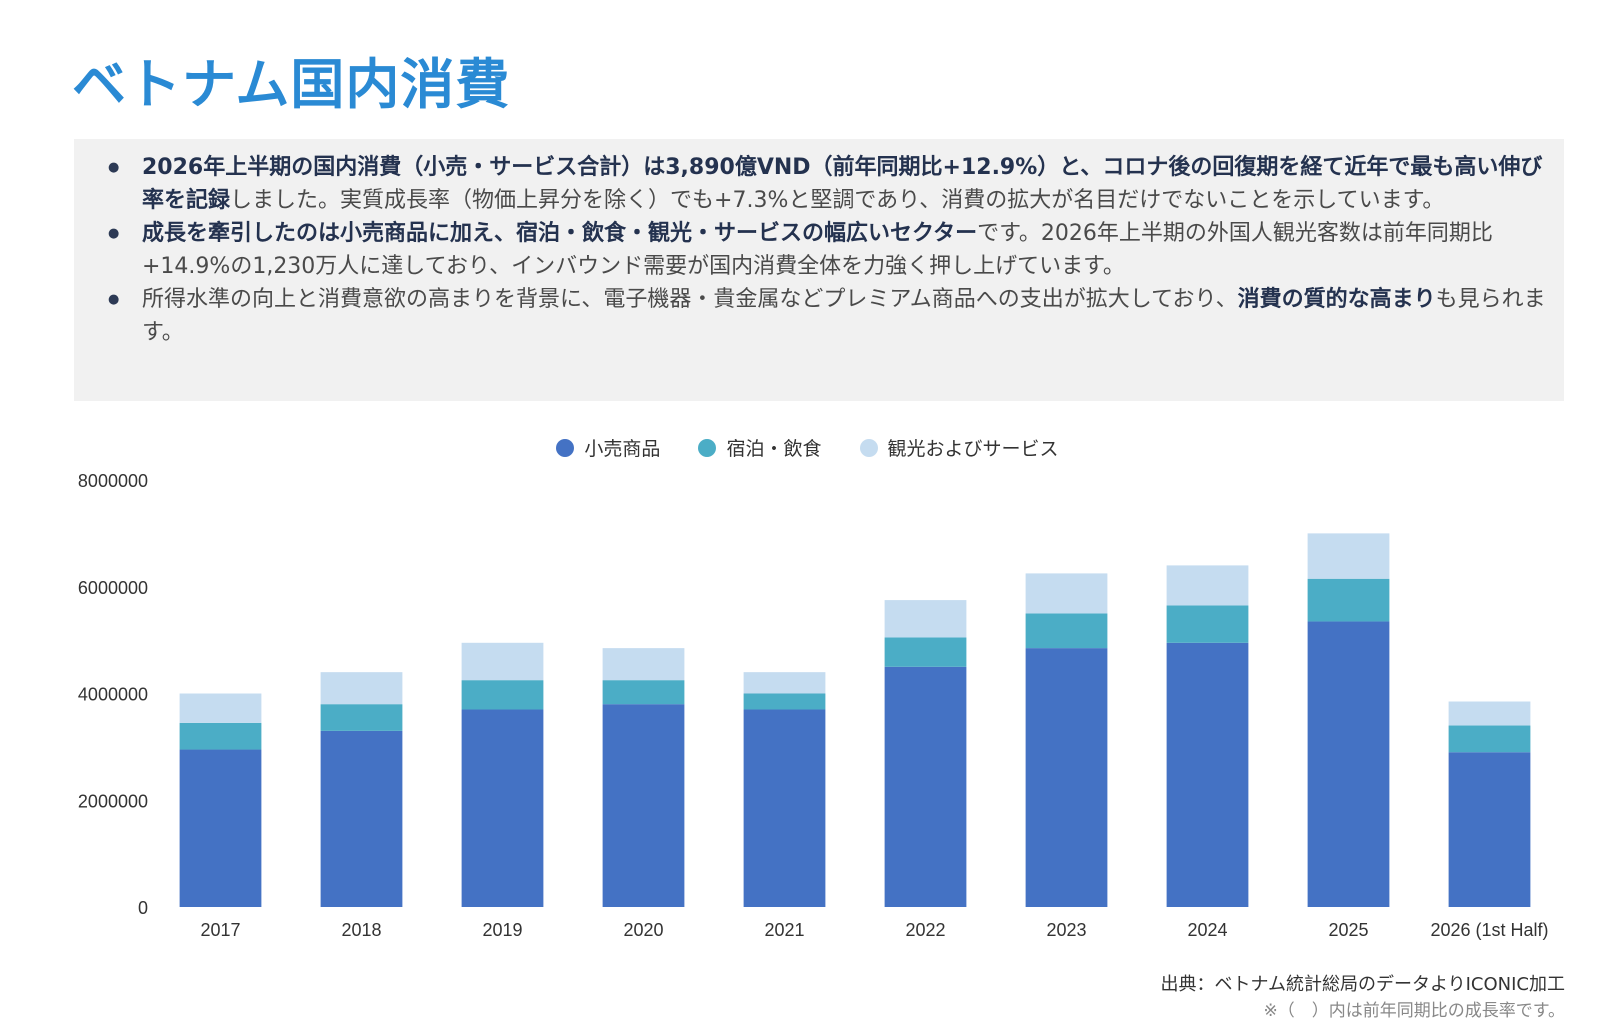  What do you see at coordinates (774, 449) in the screenshot?
I see `legend-label-accommodation: 宿泊・飲食` at bounding box center [774, 449].